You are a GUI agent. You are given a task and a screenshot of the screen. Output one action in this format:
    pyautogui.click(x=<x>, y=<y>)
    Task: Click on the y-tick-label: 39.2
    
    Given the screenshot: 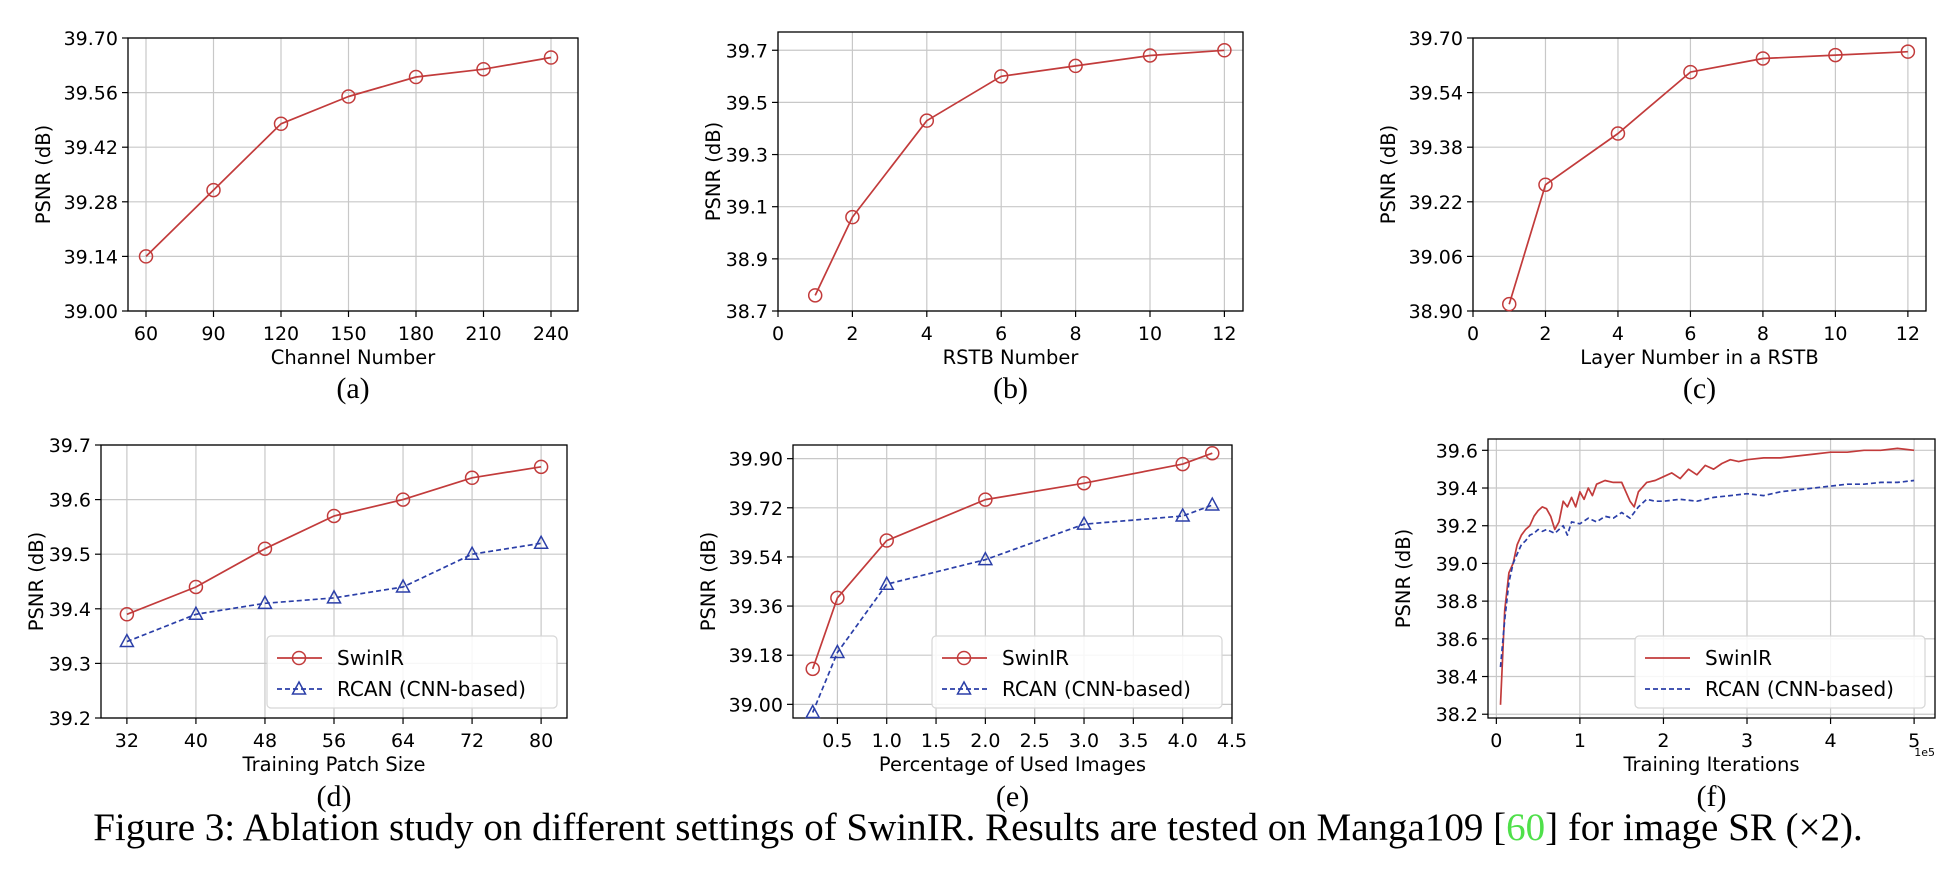 What is the action you would take?
    pyautogui.click(x=1457, y=527)
    